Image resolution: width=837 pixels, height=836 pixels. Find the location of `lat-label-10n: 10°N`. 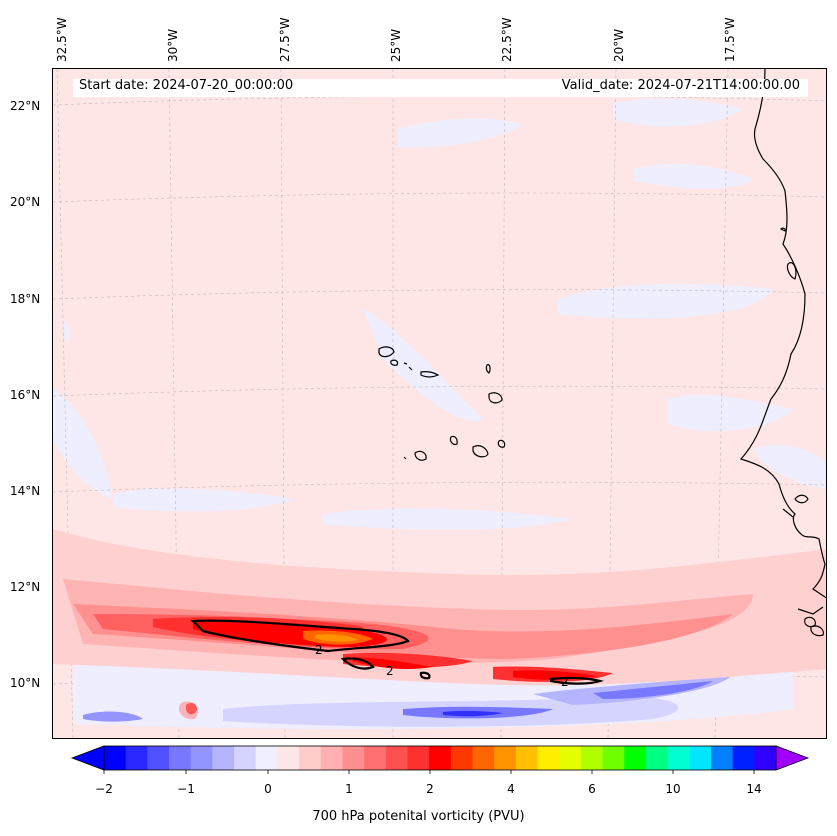

lat-label-10n: 10°N is located at coordinates (25, 683).